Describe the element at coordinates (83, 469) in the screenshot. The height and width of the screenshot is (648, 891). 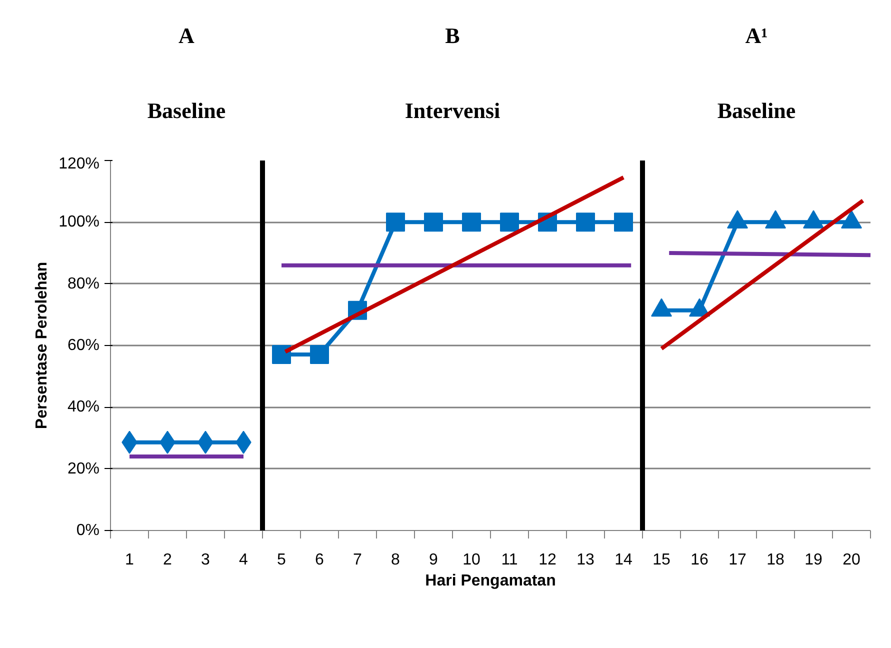
I see `y-tick-label: 20%` at that location.